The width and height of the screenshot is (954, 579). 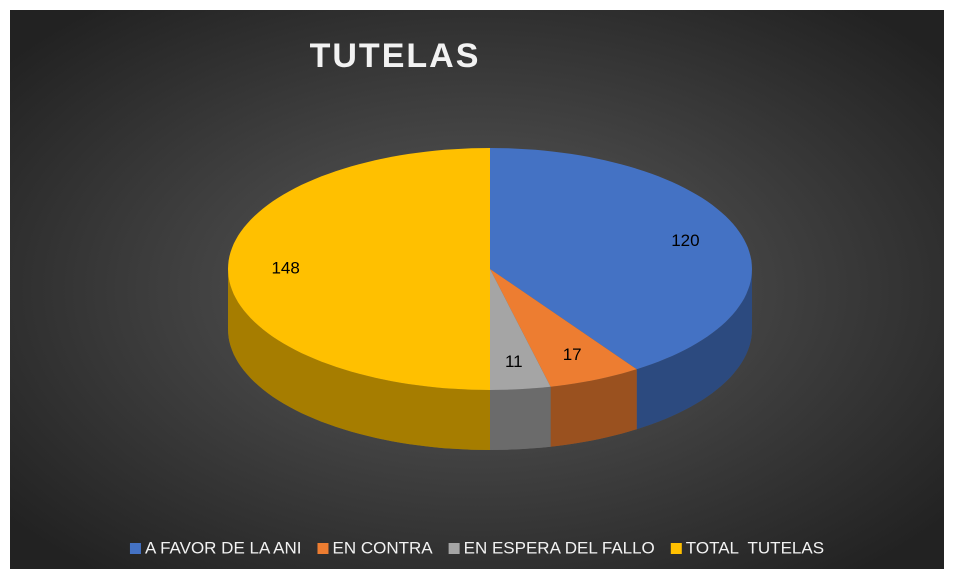 What do you see at coordinates (223, 547) in the screenshot?
I see `legend-label: A FAVOR DE LA ANI` at bounding box center [223, 547].